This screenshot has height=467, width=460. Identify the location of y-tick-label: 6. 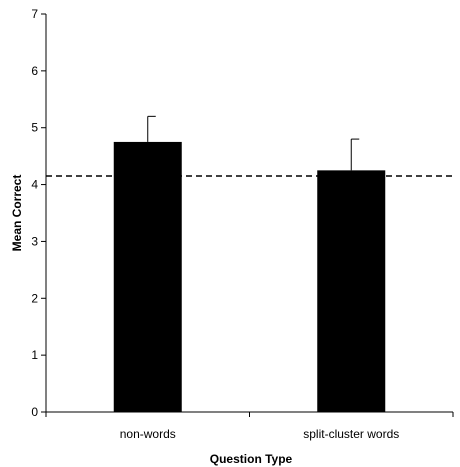
(34, 71).